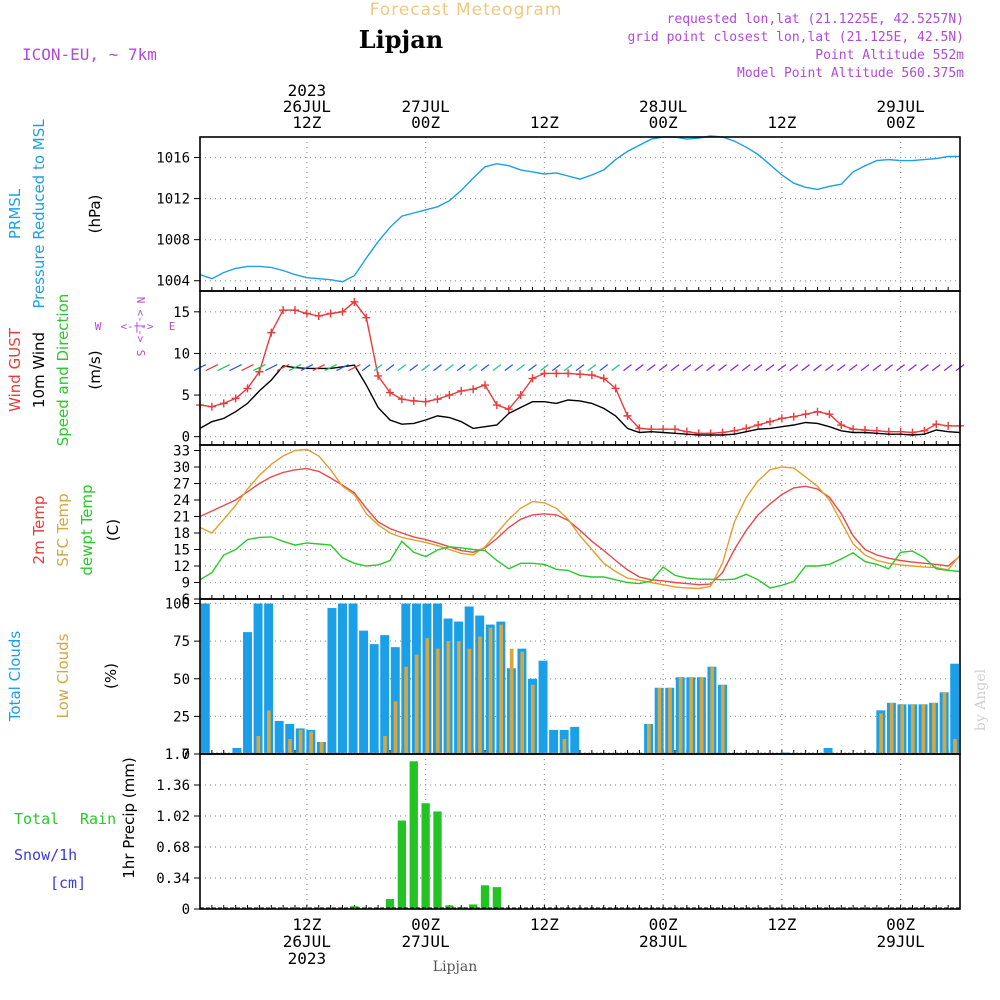 This screenshot has width=1000, height=1000. Describe the element at coordinates (181, 680) in the screenshot. I see `y-tick-label: 50` at that location.